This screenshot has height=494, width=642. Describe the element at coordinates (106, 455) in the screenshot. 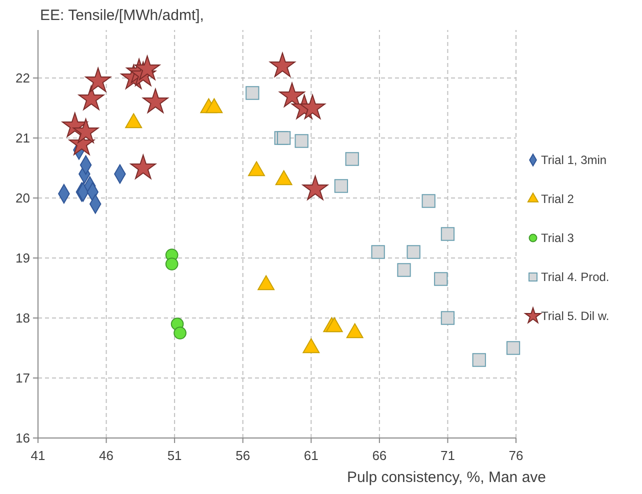

I see `x-tick-label: 46` at that location.